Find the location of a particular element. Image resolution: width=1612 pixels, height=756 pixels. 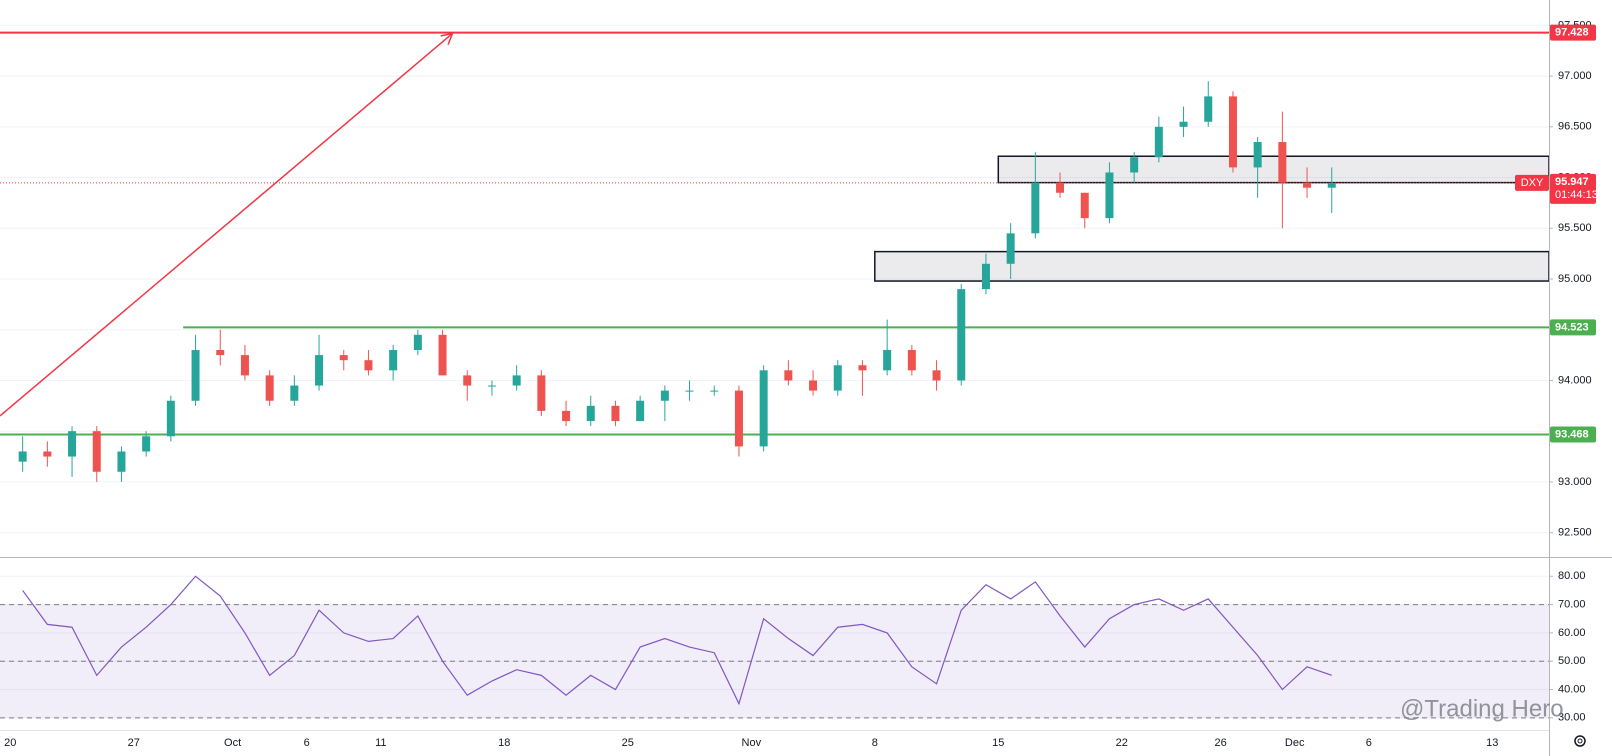

x-tick-label: 27 is located at coordinates (134, 743).